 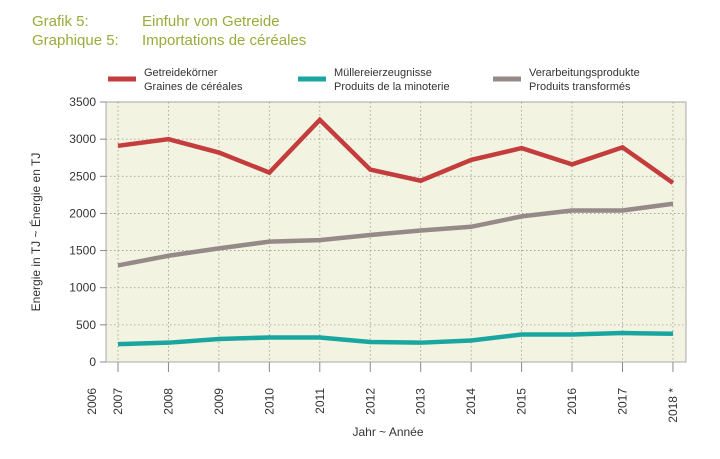 What do you see at coordinates (82, 102) in the screenshot?
I see `y-tick-label: 3500` at bounding box center [82, 102].